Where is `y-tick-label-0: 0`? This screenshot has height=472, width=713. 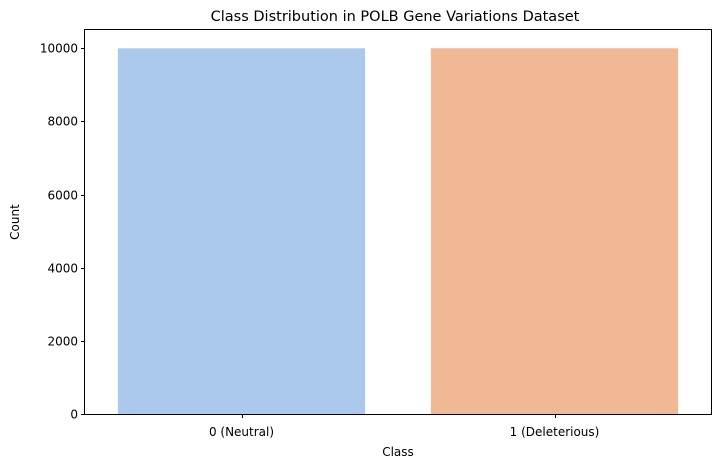
y-tick-label-0: 0 is located at coordinates (74, 415).